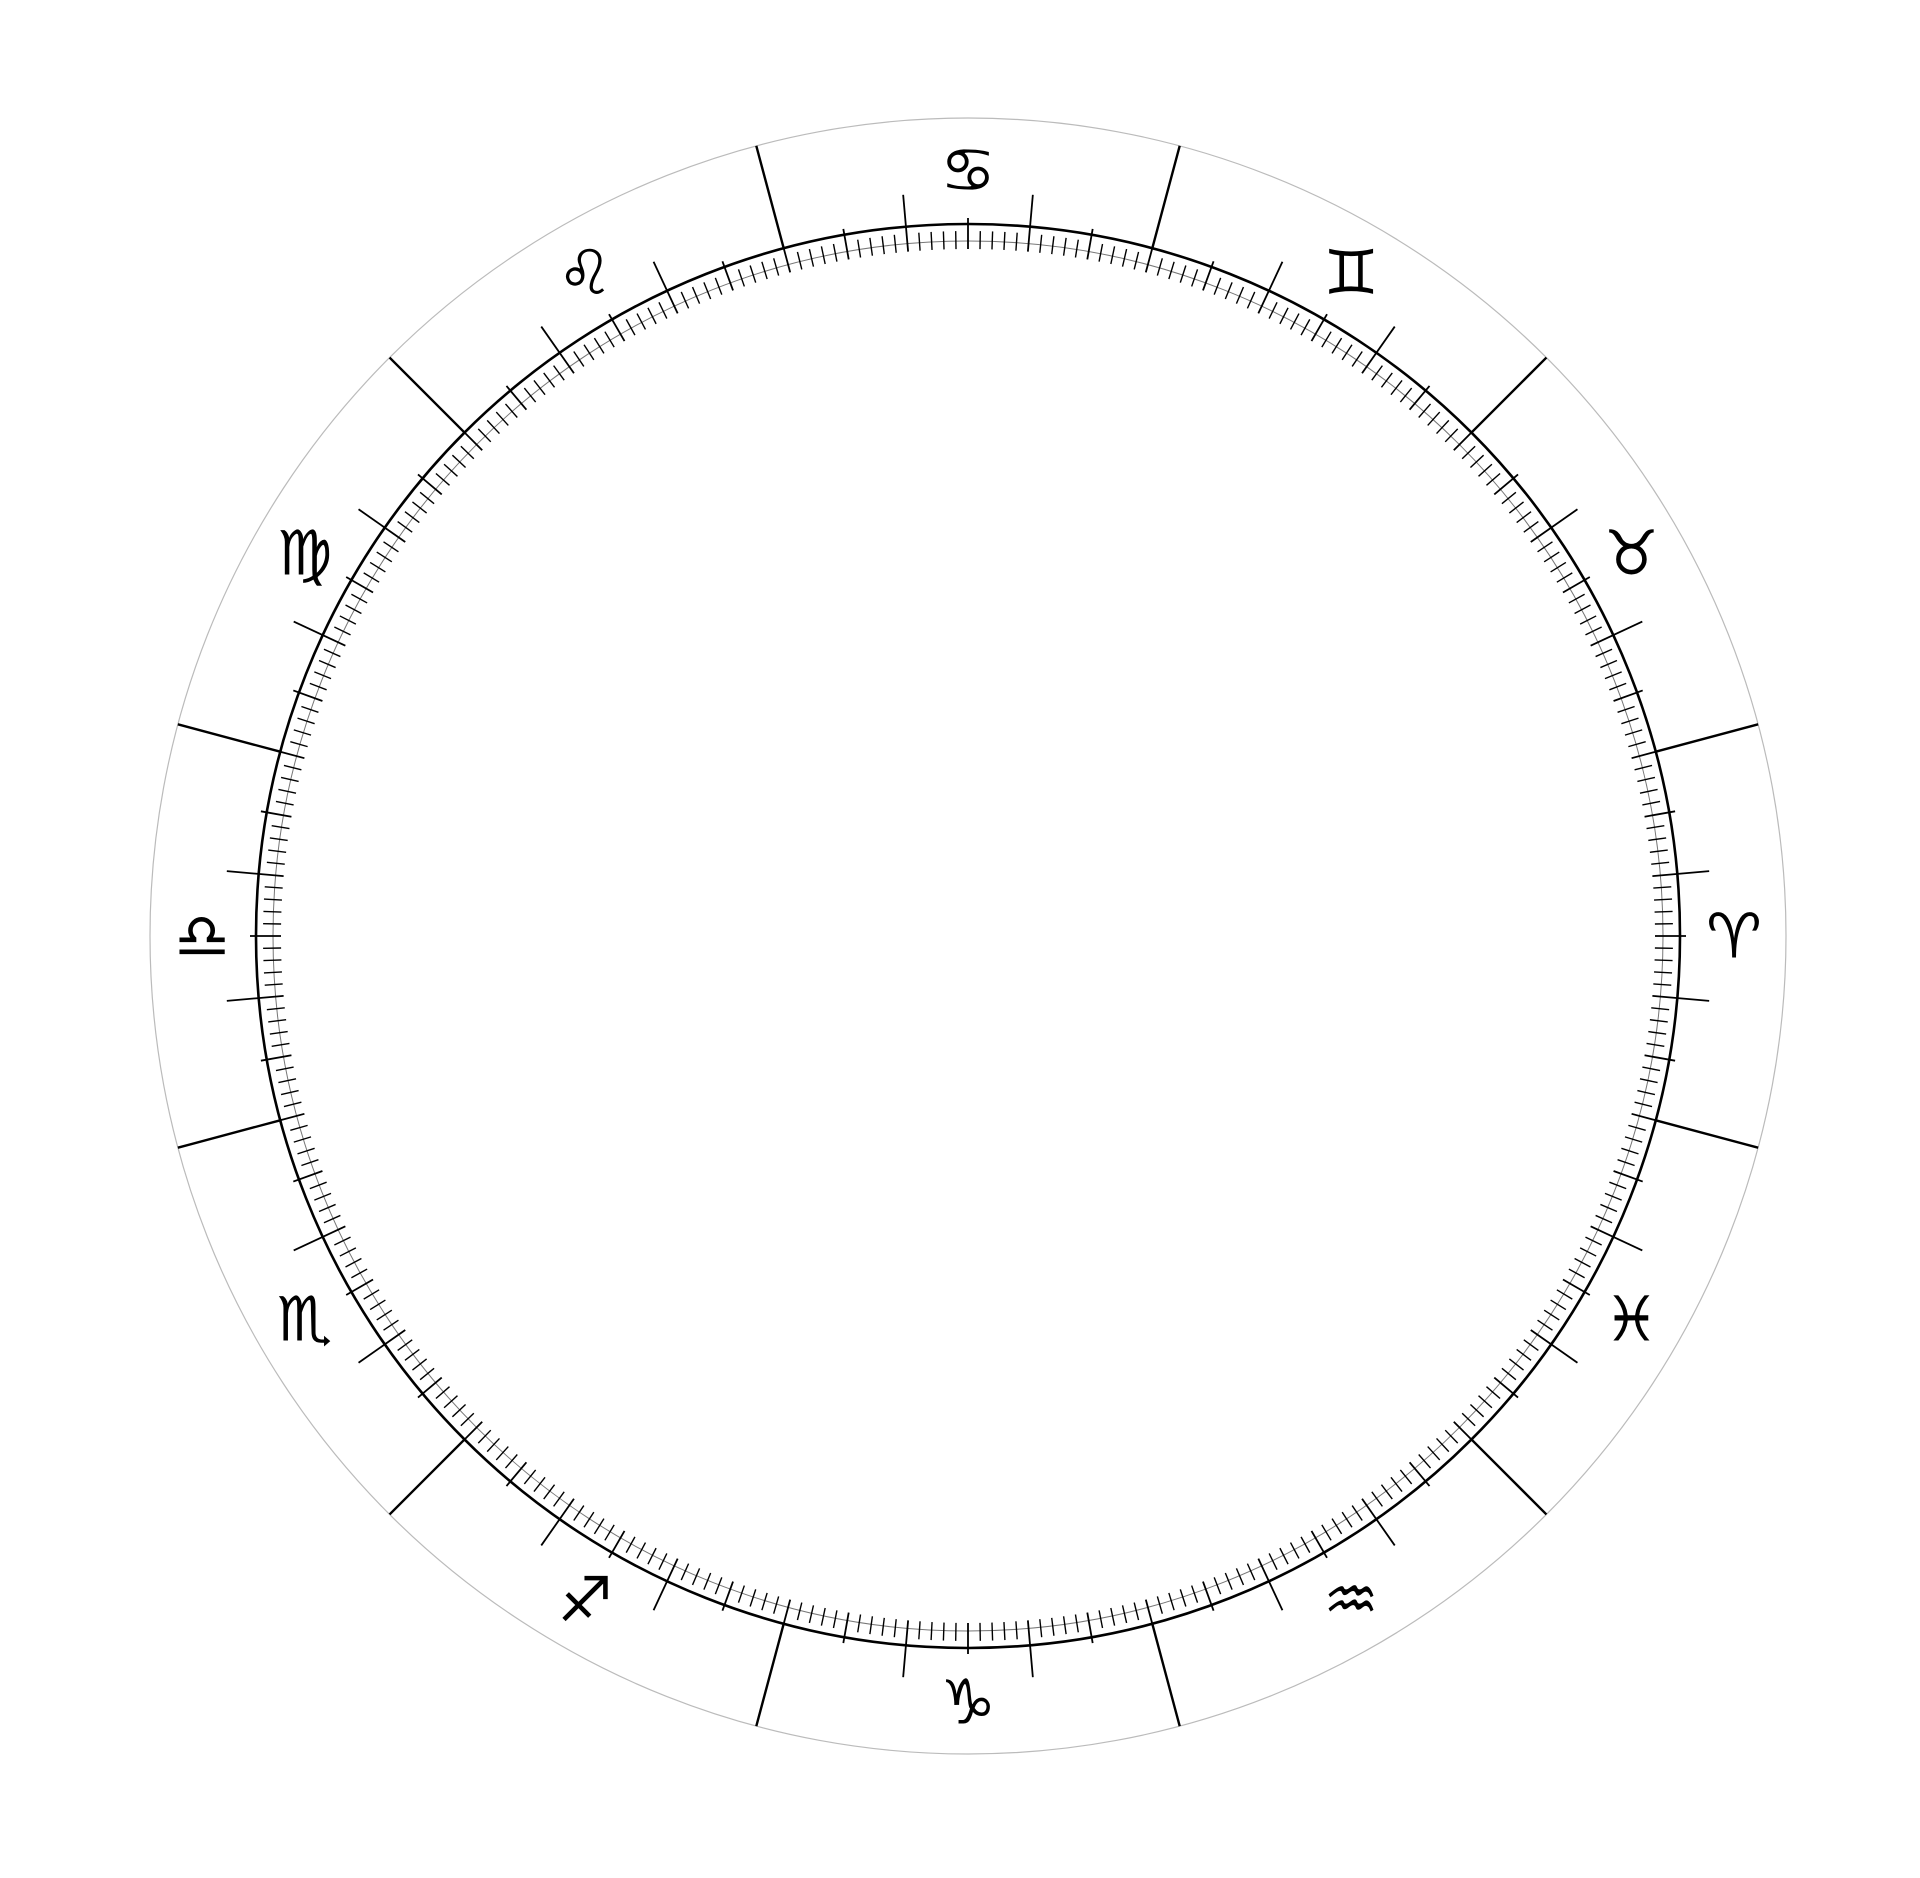  Describe the element at coordinates (968, 170) in the screenshot. I see `sign-glyph-cancer: ♋` at that location.